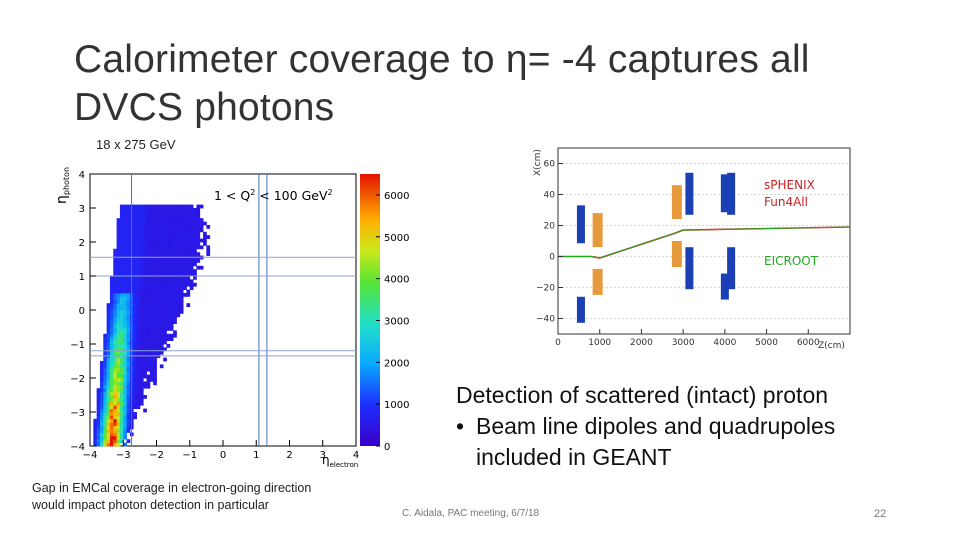  What do you see at coordinates (356, 455) in the screenshot?
I see `hist-x-tick-label: 4` at bounding box center [356, 455].